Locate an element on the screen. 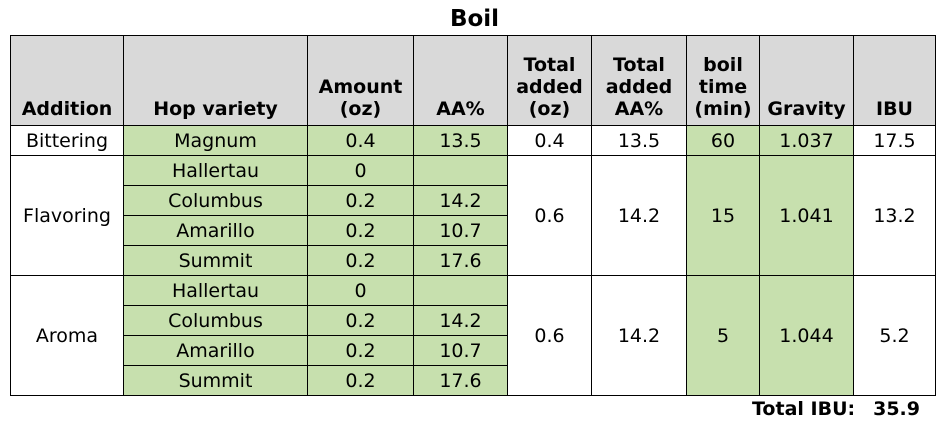 The image size is (949, 423). aa-cell: 13.5 is located at coordinates (460, 140).